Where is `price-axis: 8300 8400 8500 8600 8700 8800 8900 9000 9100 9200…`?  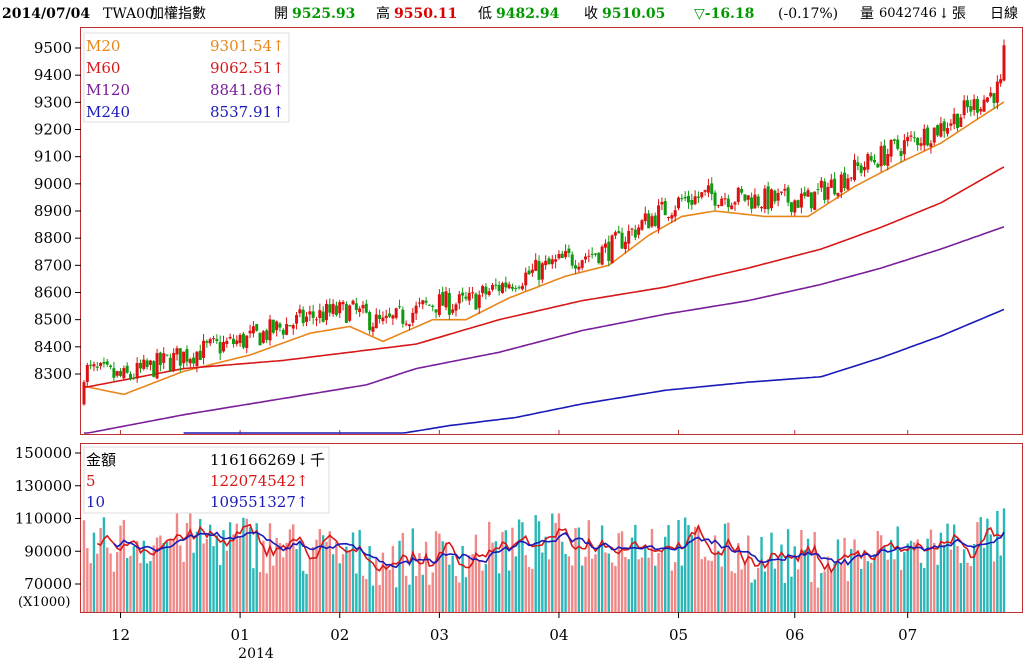 price-axis: 8300 8400 8500 8600 8700 8800 8900 9000 9100 9200… is located at coordinates (57, 211).